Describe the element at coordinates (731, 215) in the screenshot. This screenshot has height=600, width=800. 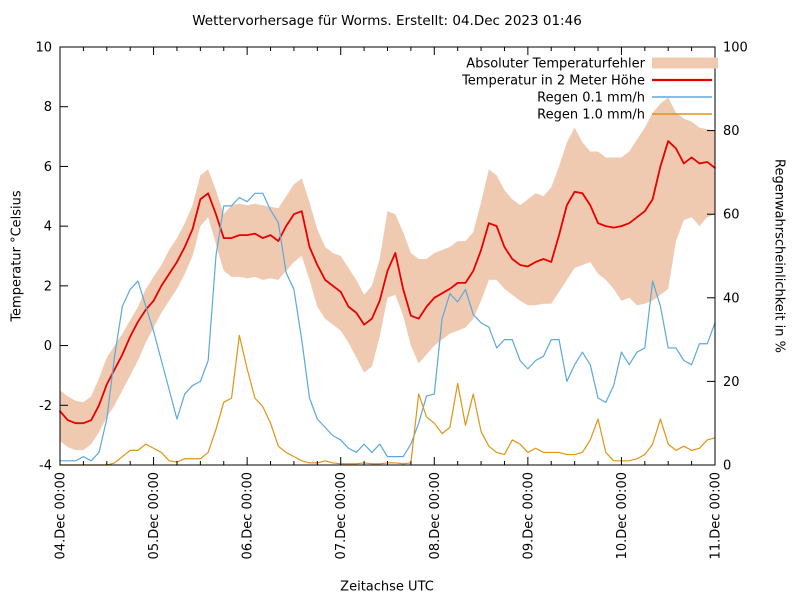
I see `y-right-tick-label: 60` at that location.